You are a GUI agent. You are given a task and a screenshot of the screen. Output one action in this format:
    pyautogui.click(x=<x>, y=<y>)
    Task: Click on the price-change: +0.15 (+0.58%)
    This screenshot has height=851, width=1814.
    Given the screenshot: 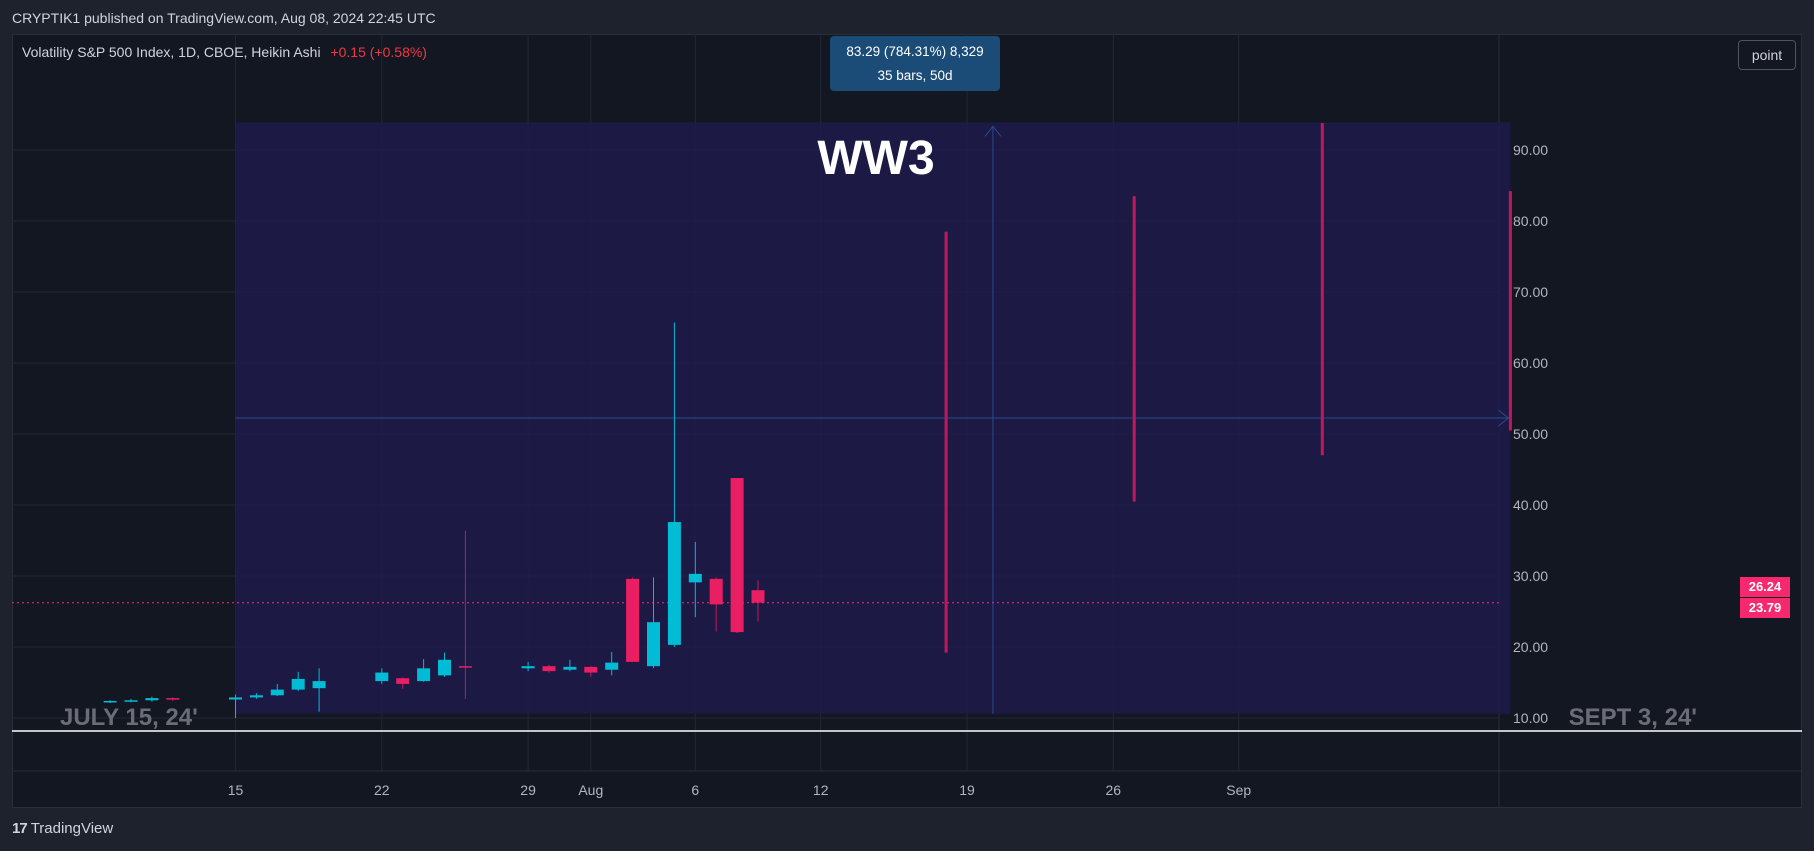 What is the action you would take?
    pyautogui.click(x=378, y=52)
    